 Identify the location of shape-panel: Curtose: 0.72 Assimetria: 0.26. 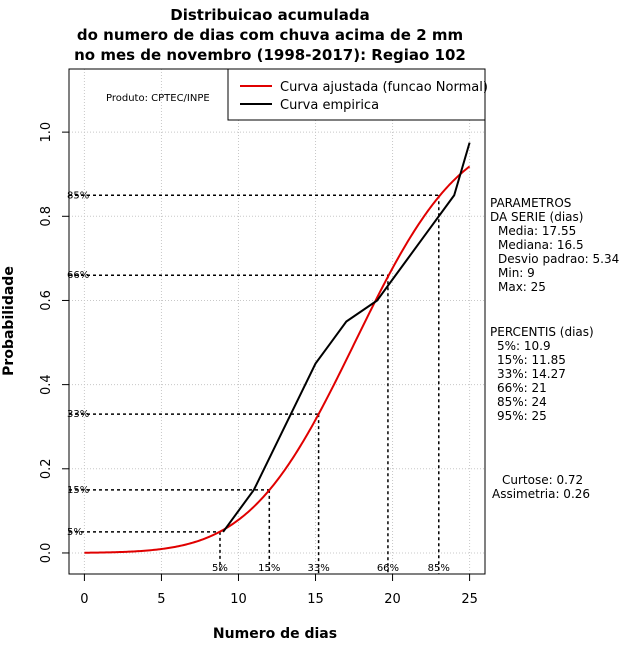
(541, 487).